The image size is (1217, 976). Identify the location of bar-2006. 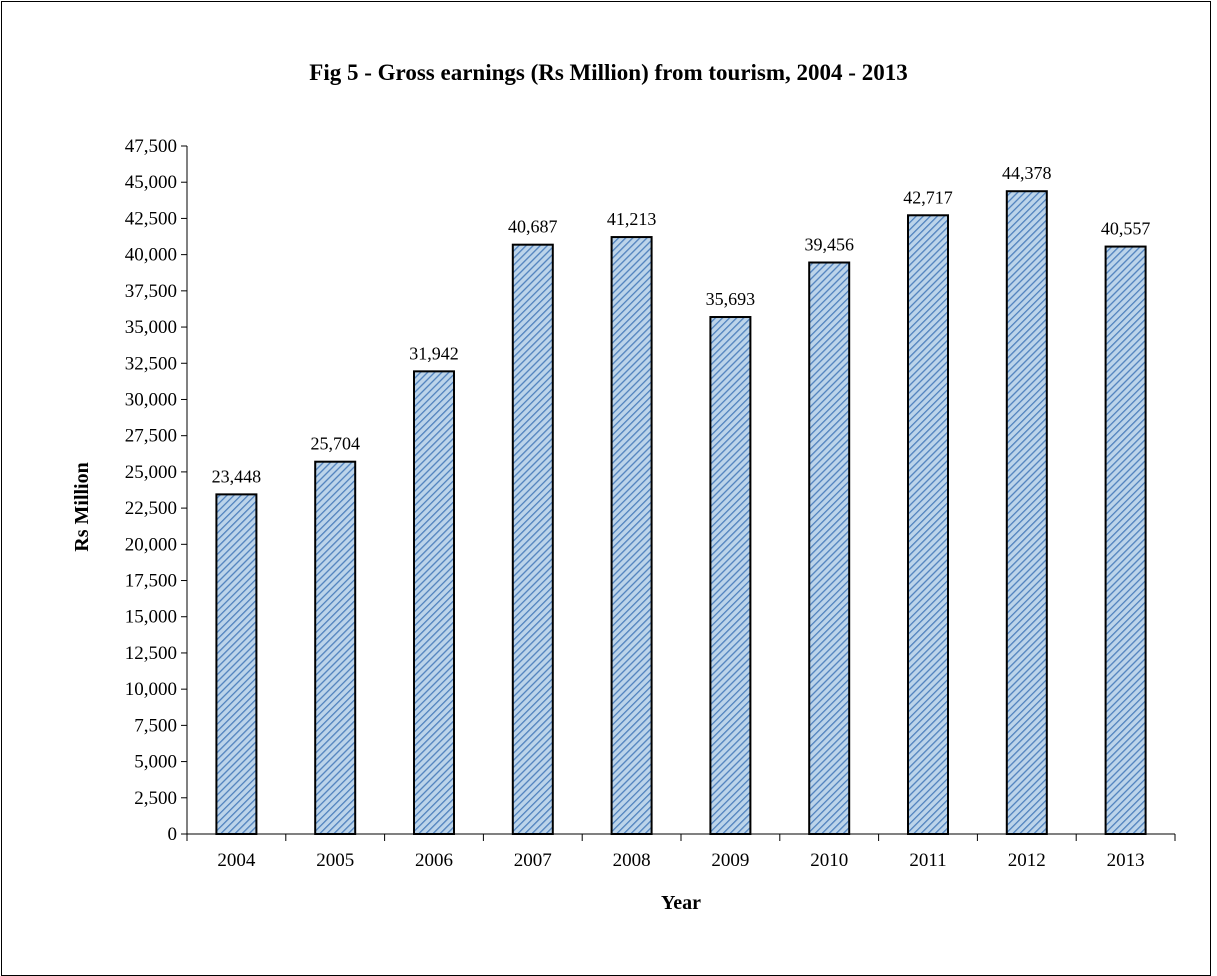
(434, 602).